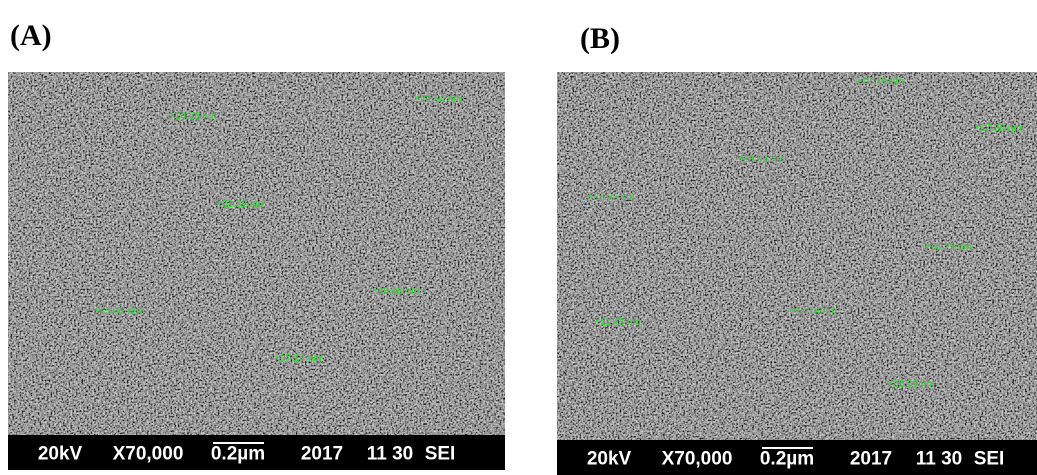  What do you see at coordinates (441, 99) in the screenshot?
I see `measurement-label: 22.64 nm` at bounding box center [441, 99].